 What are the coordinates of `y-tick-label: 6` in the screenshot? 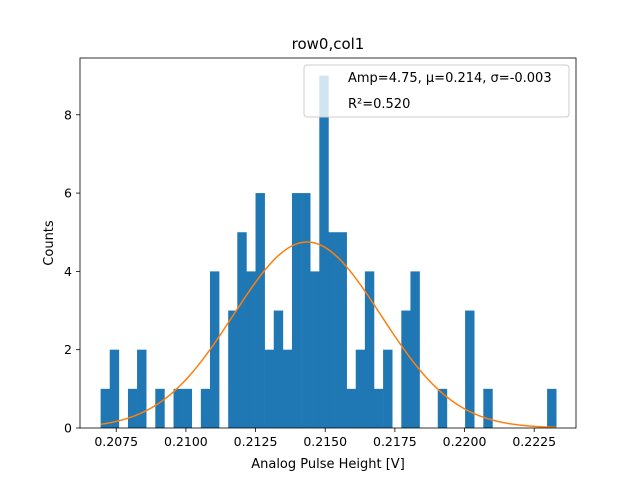 It's located at (68, 193).